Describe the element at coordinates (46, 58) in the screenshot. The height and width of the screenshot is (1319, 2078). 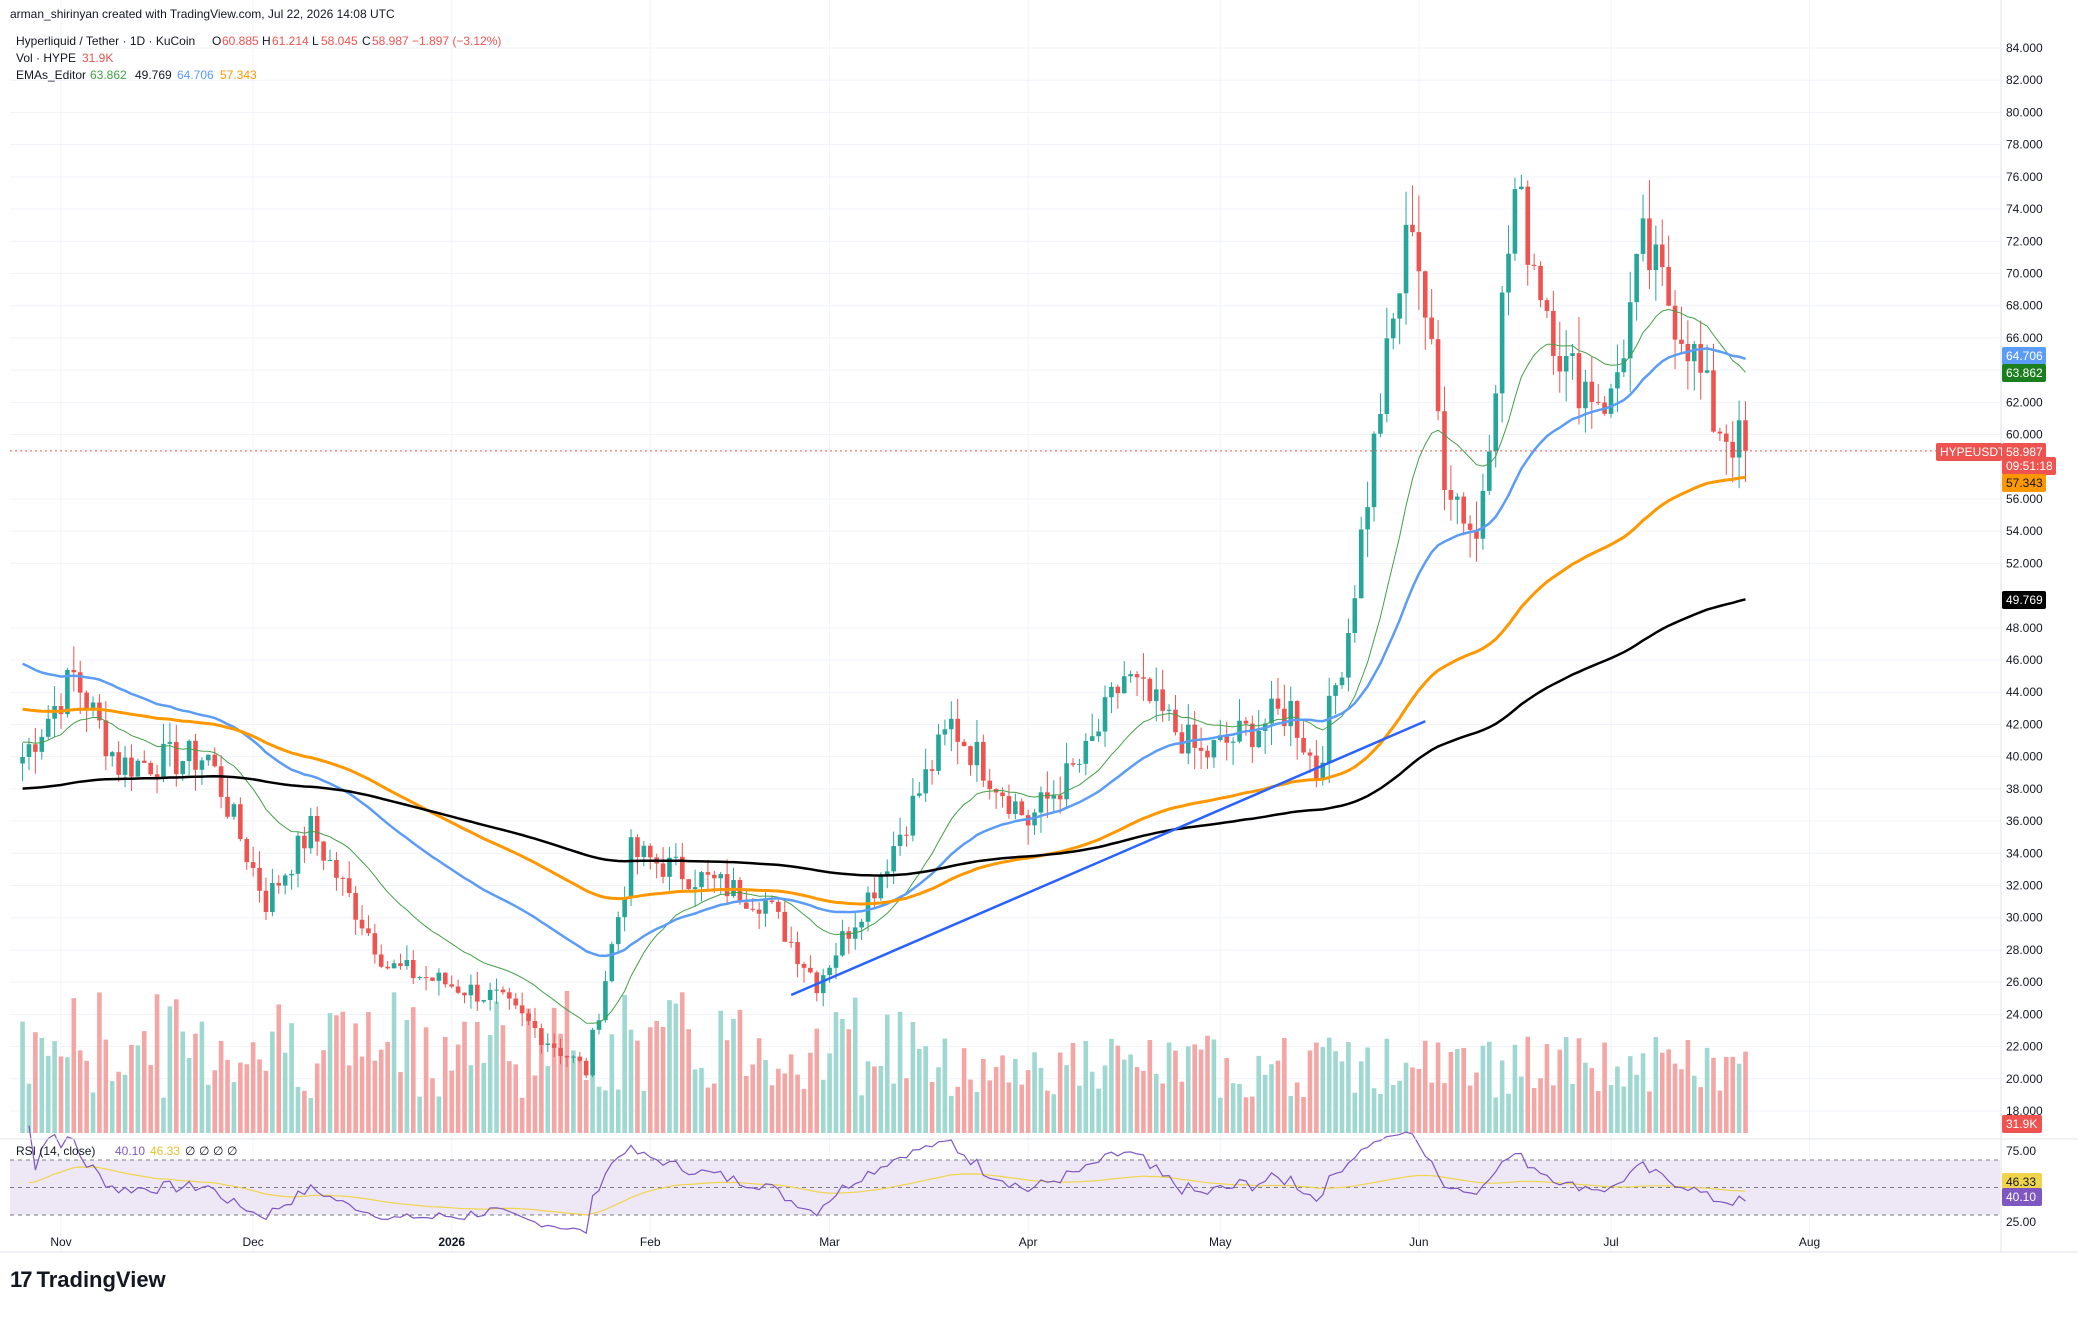
I see `volume-title: Vol · HYPE` at that location.